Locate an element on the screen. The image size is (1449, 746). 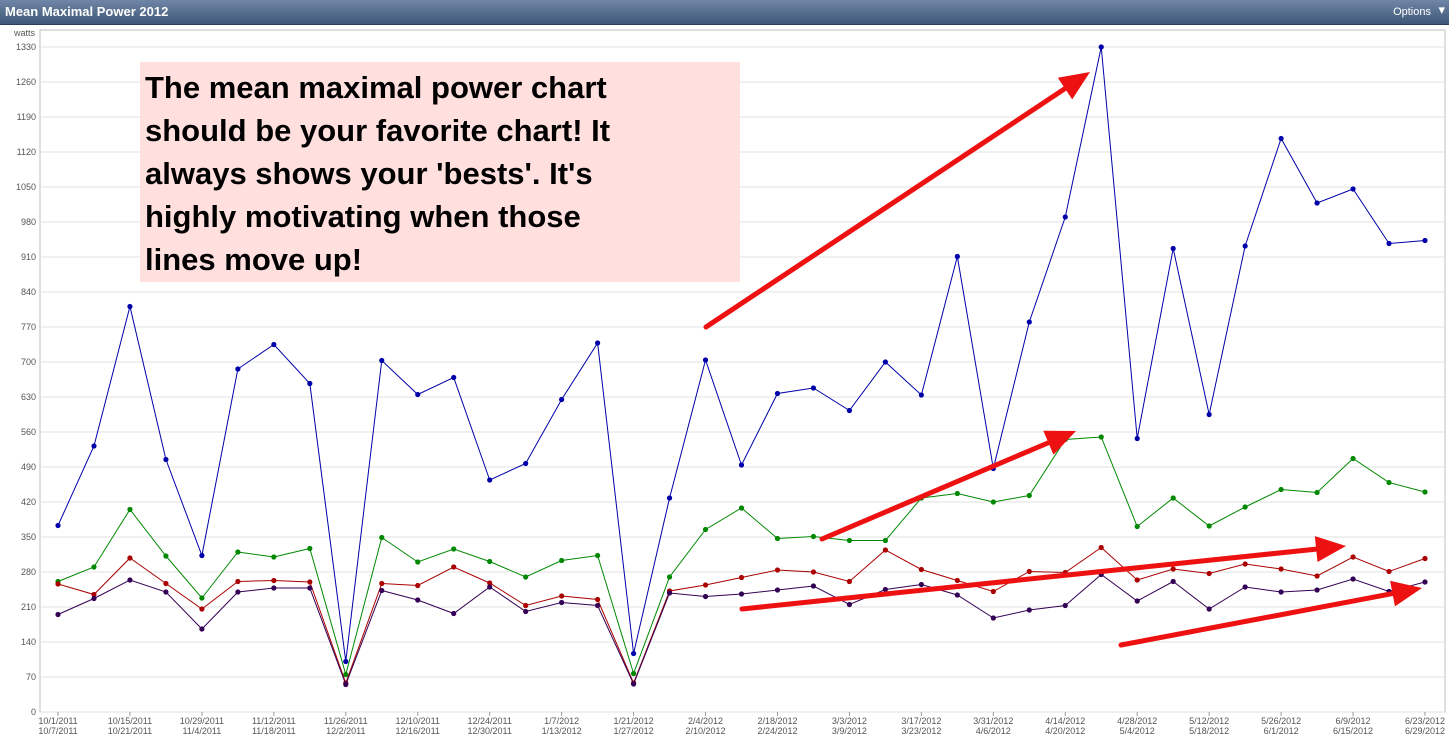
y-tick-label: 1330 is located at coordinates (26, 47).